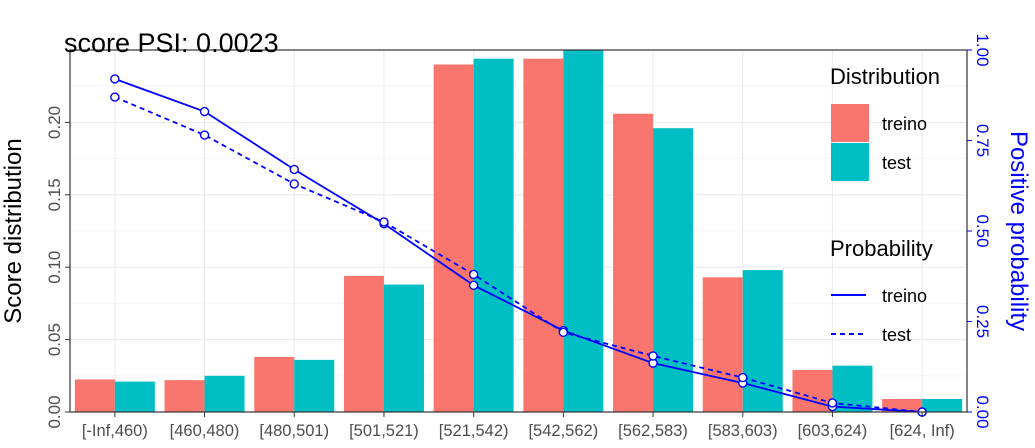 The width and height of the screenshot is (1035, 448). Describe the element at coordinates (881, 248) in the screenshot. I see `legend-probability-title: Probability` at that location.